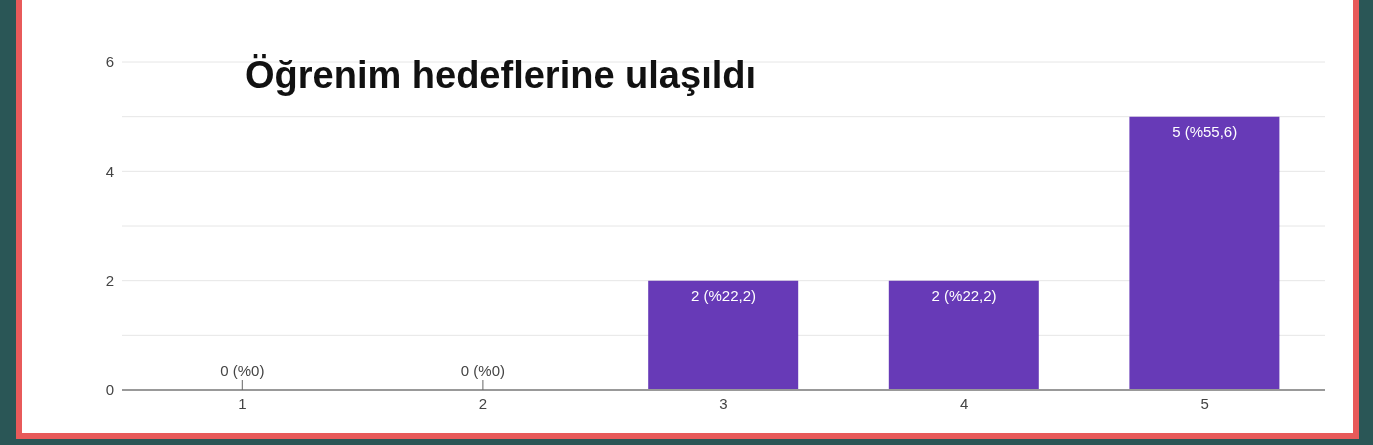 This screenshot has height=445, width=1373. I want to click on y-tick-label: 4, so click(109, 171).